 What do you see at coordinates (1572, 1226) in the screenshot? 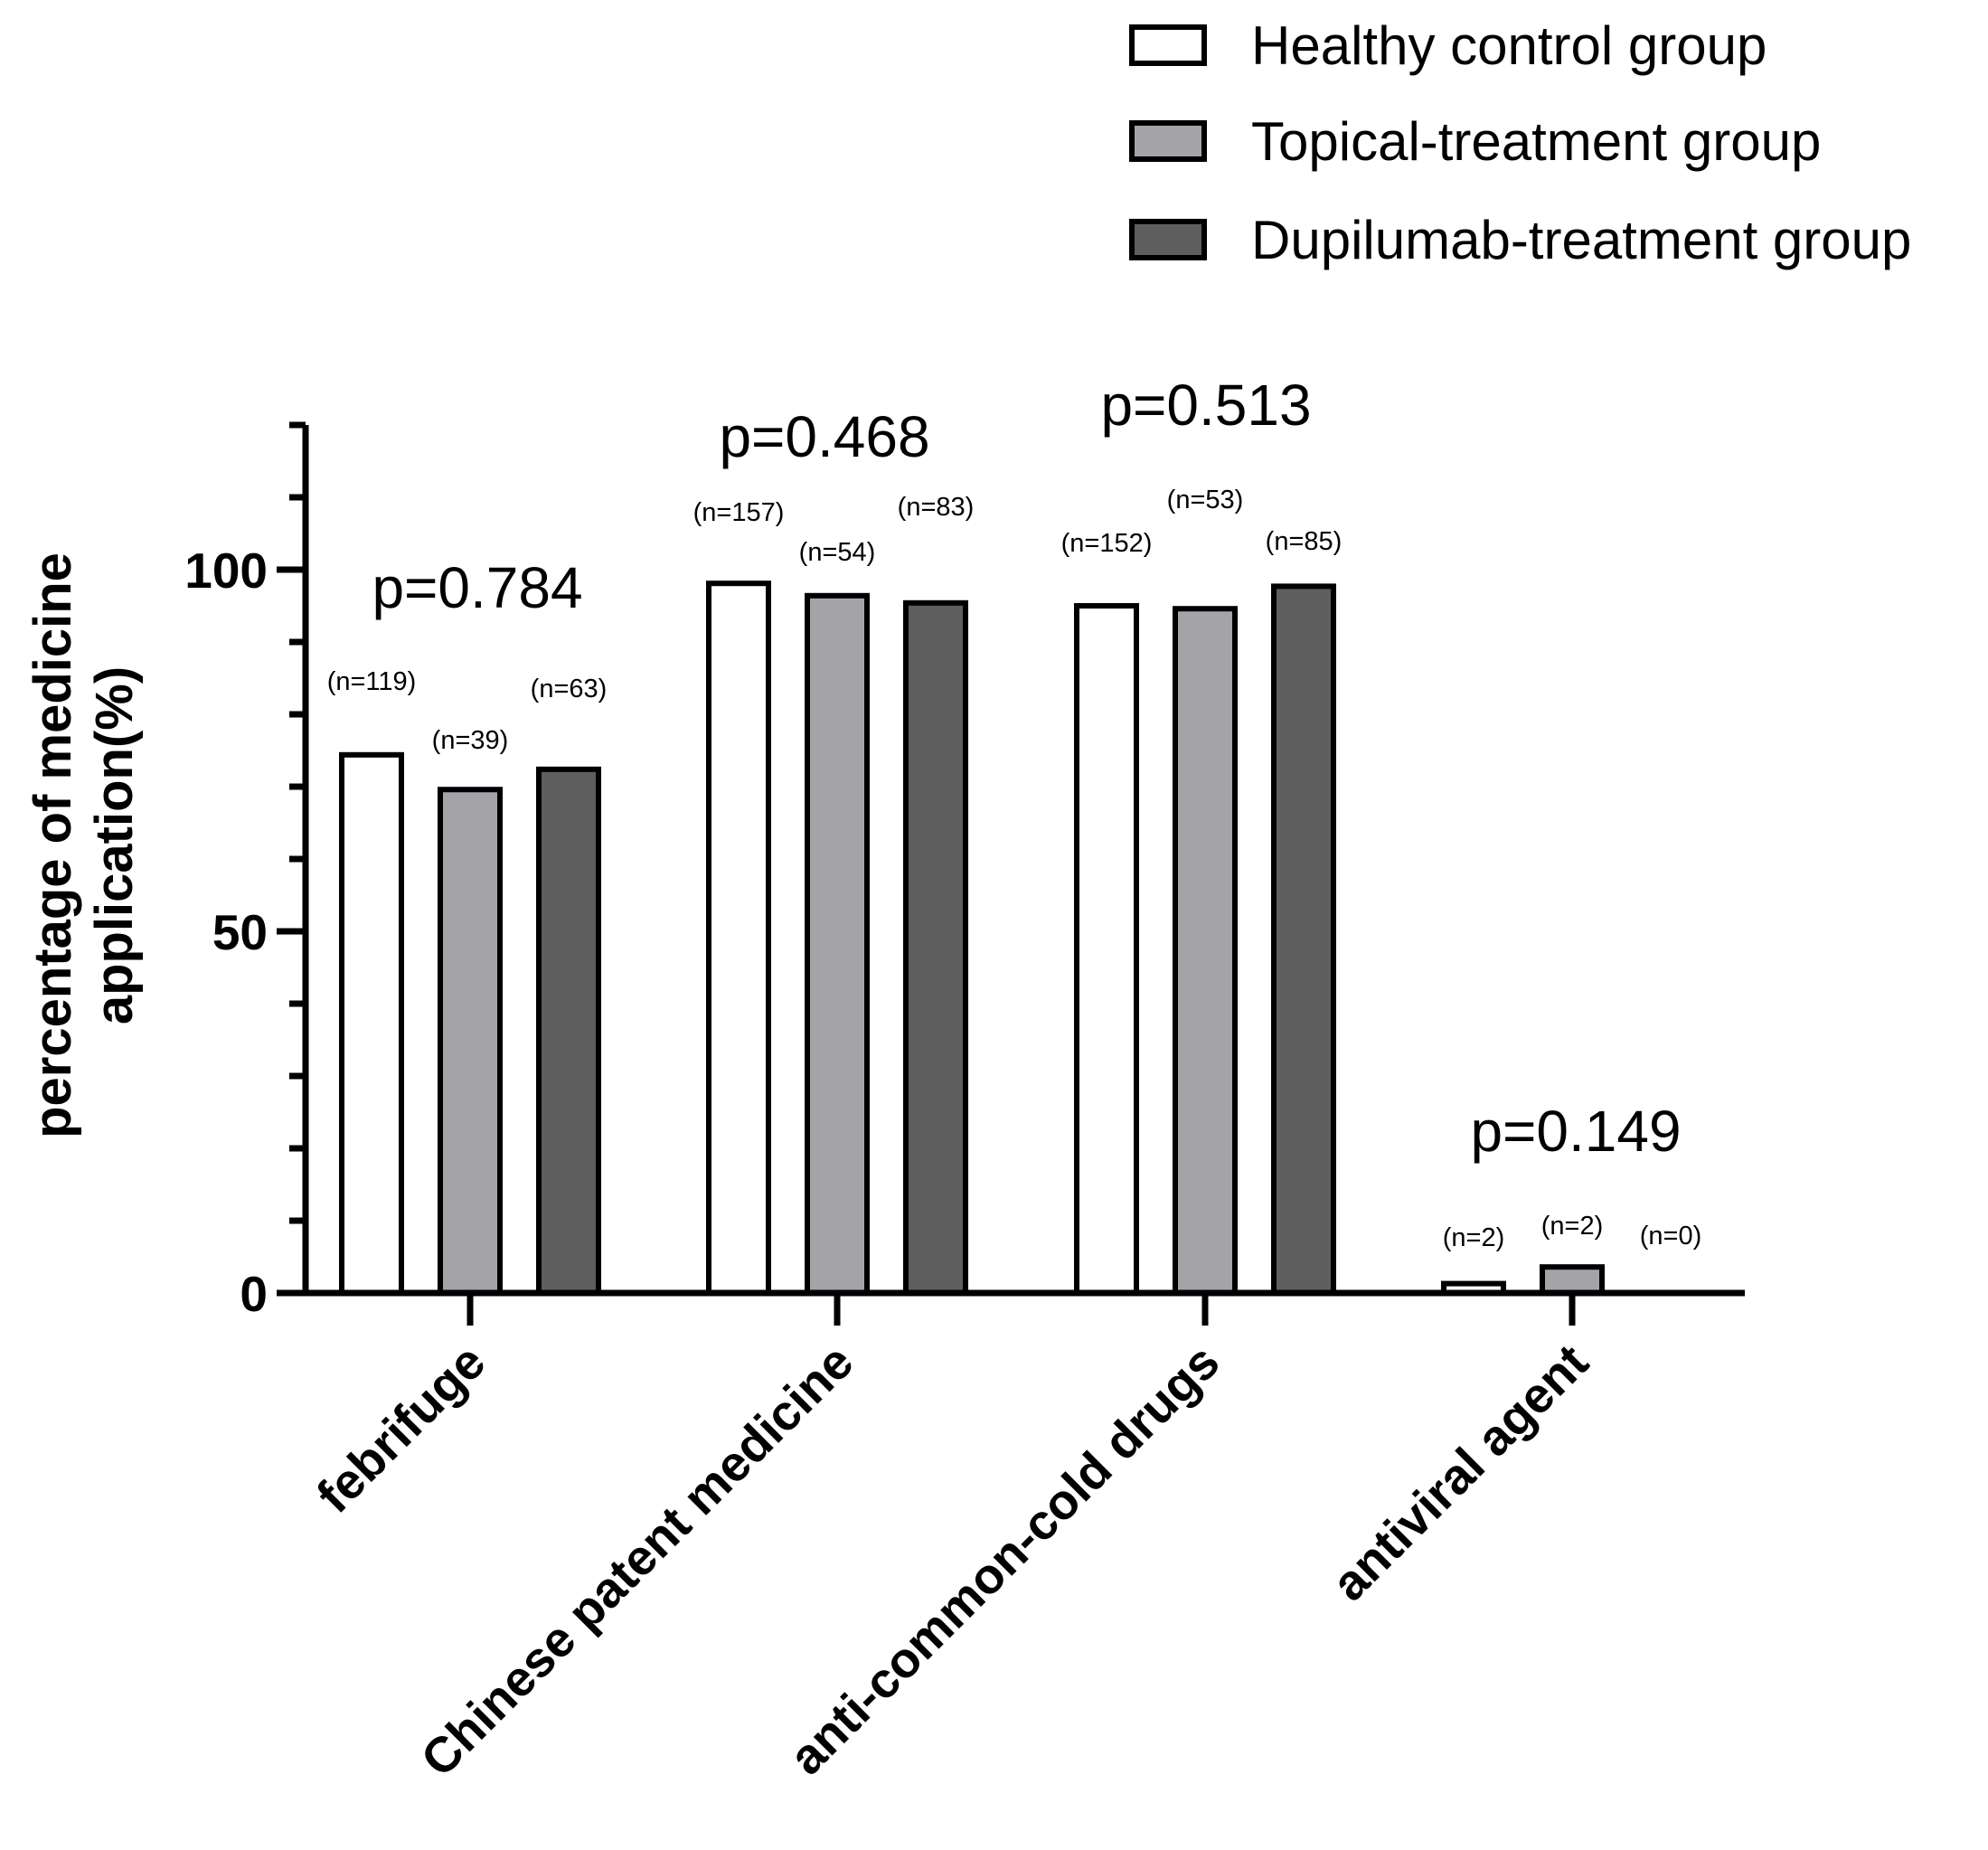
I see `n-label-4-series-2: (n=2)` at bounding box center [1572, 1226].